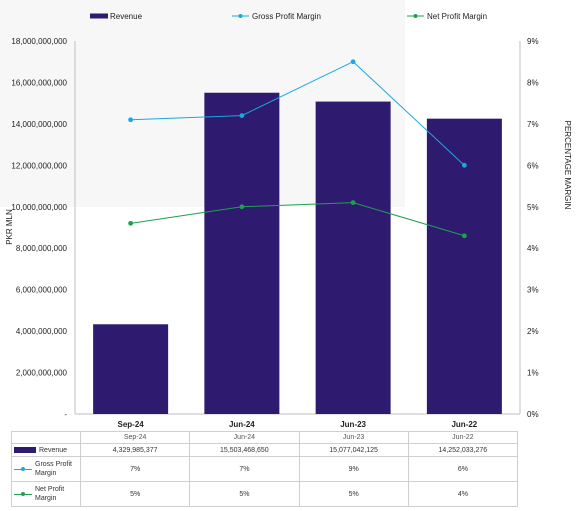 The image size is (579, 511). I want to click on y2-tick-label: 7%, so click(533, 124).